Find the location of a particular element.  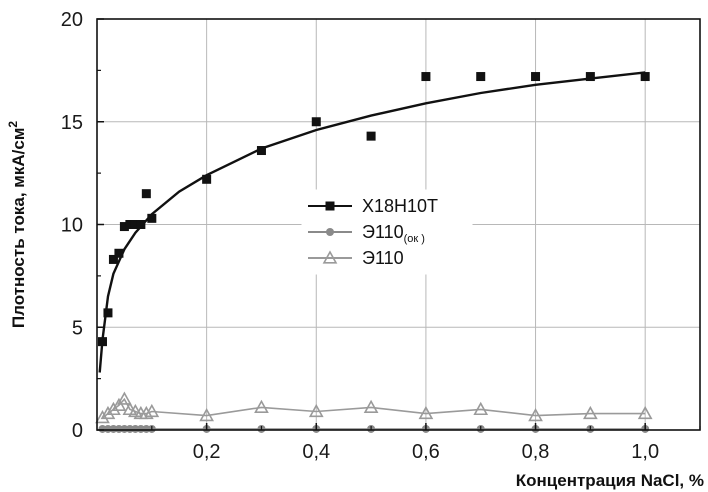

legend-item-0: Х18Н10Т is located at coordinates (373, 206).